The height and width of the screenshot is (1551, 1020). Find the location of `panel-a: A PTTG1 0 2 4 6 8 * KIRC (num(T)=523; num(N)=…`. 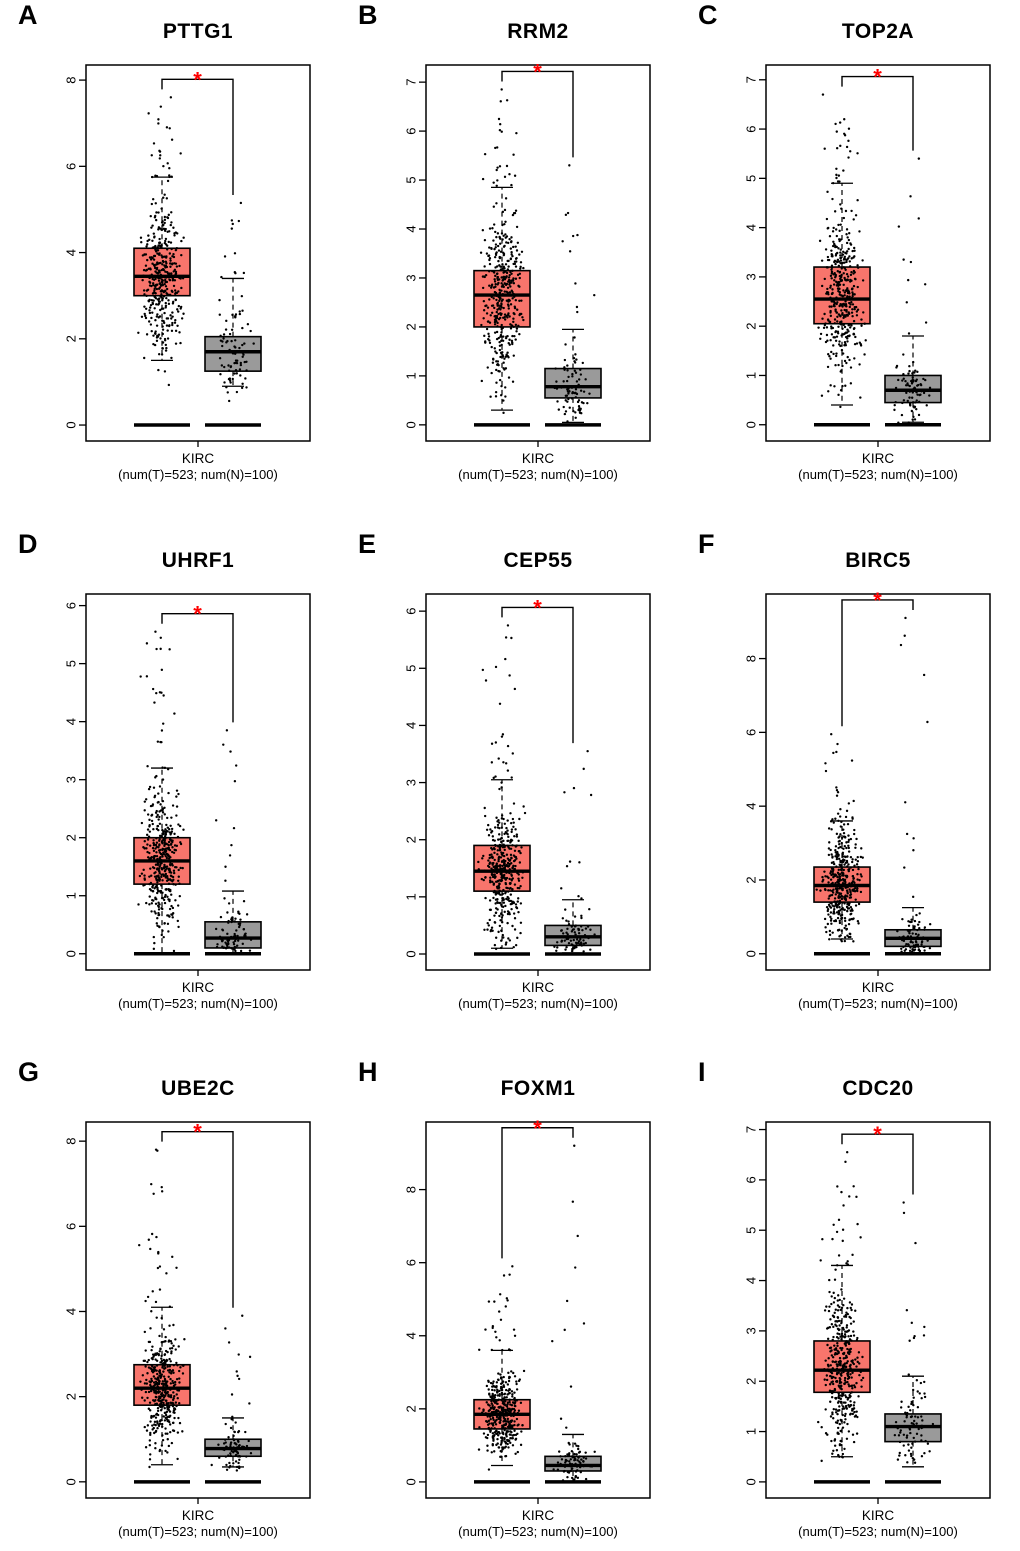

panel-a: A PTTG1 0 2 4 6 8 * KIRC (num(T)=523; num(N)=… is located at coordinates (170, 247).